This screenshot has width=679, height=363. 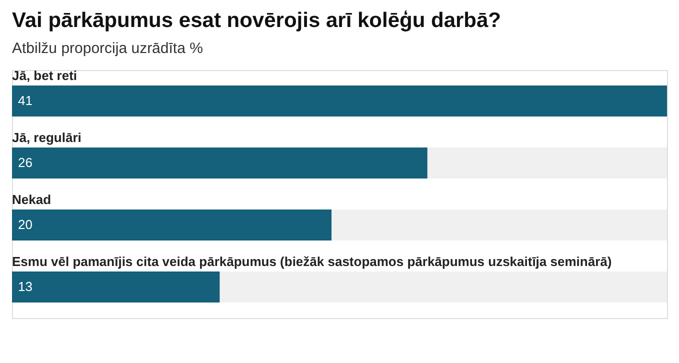 What do you see at coordinates (25, 224) in the screenshot?
I see `data-label: 20` at bounding box center [25, 224].